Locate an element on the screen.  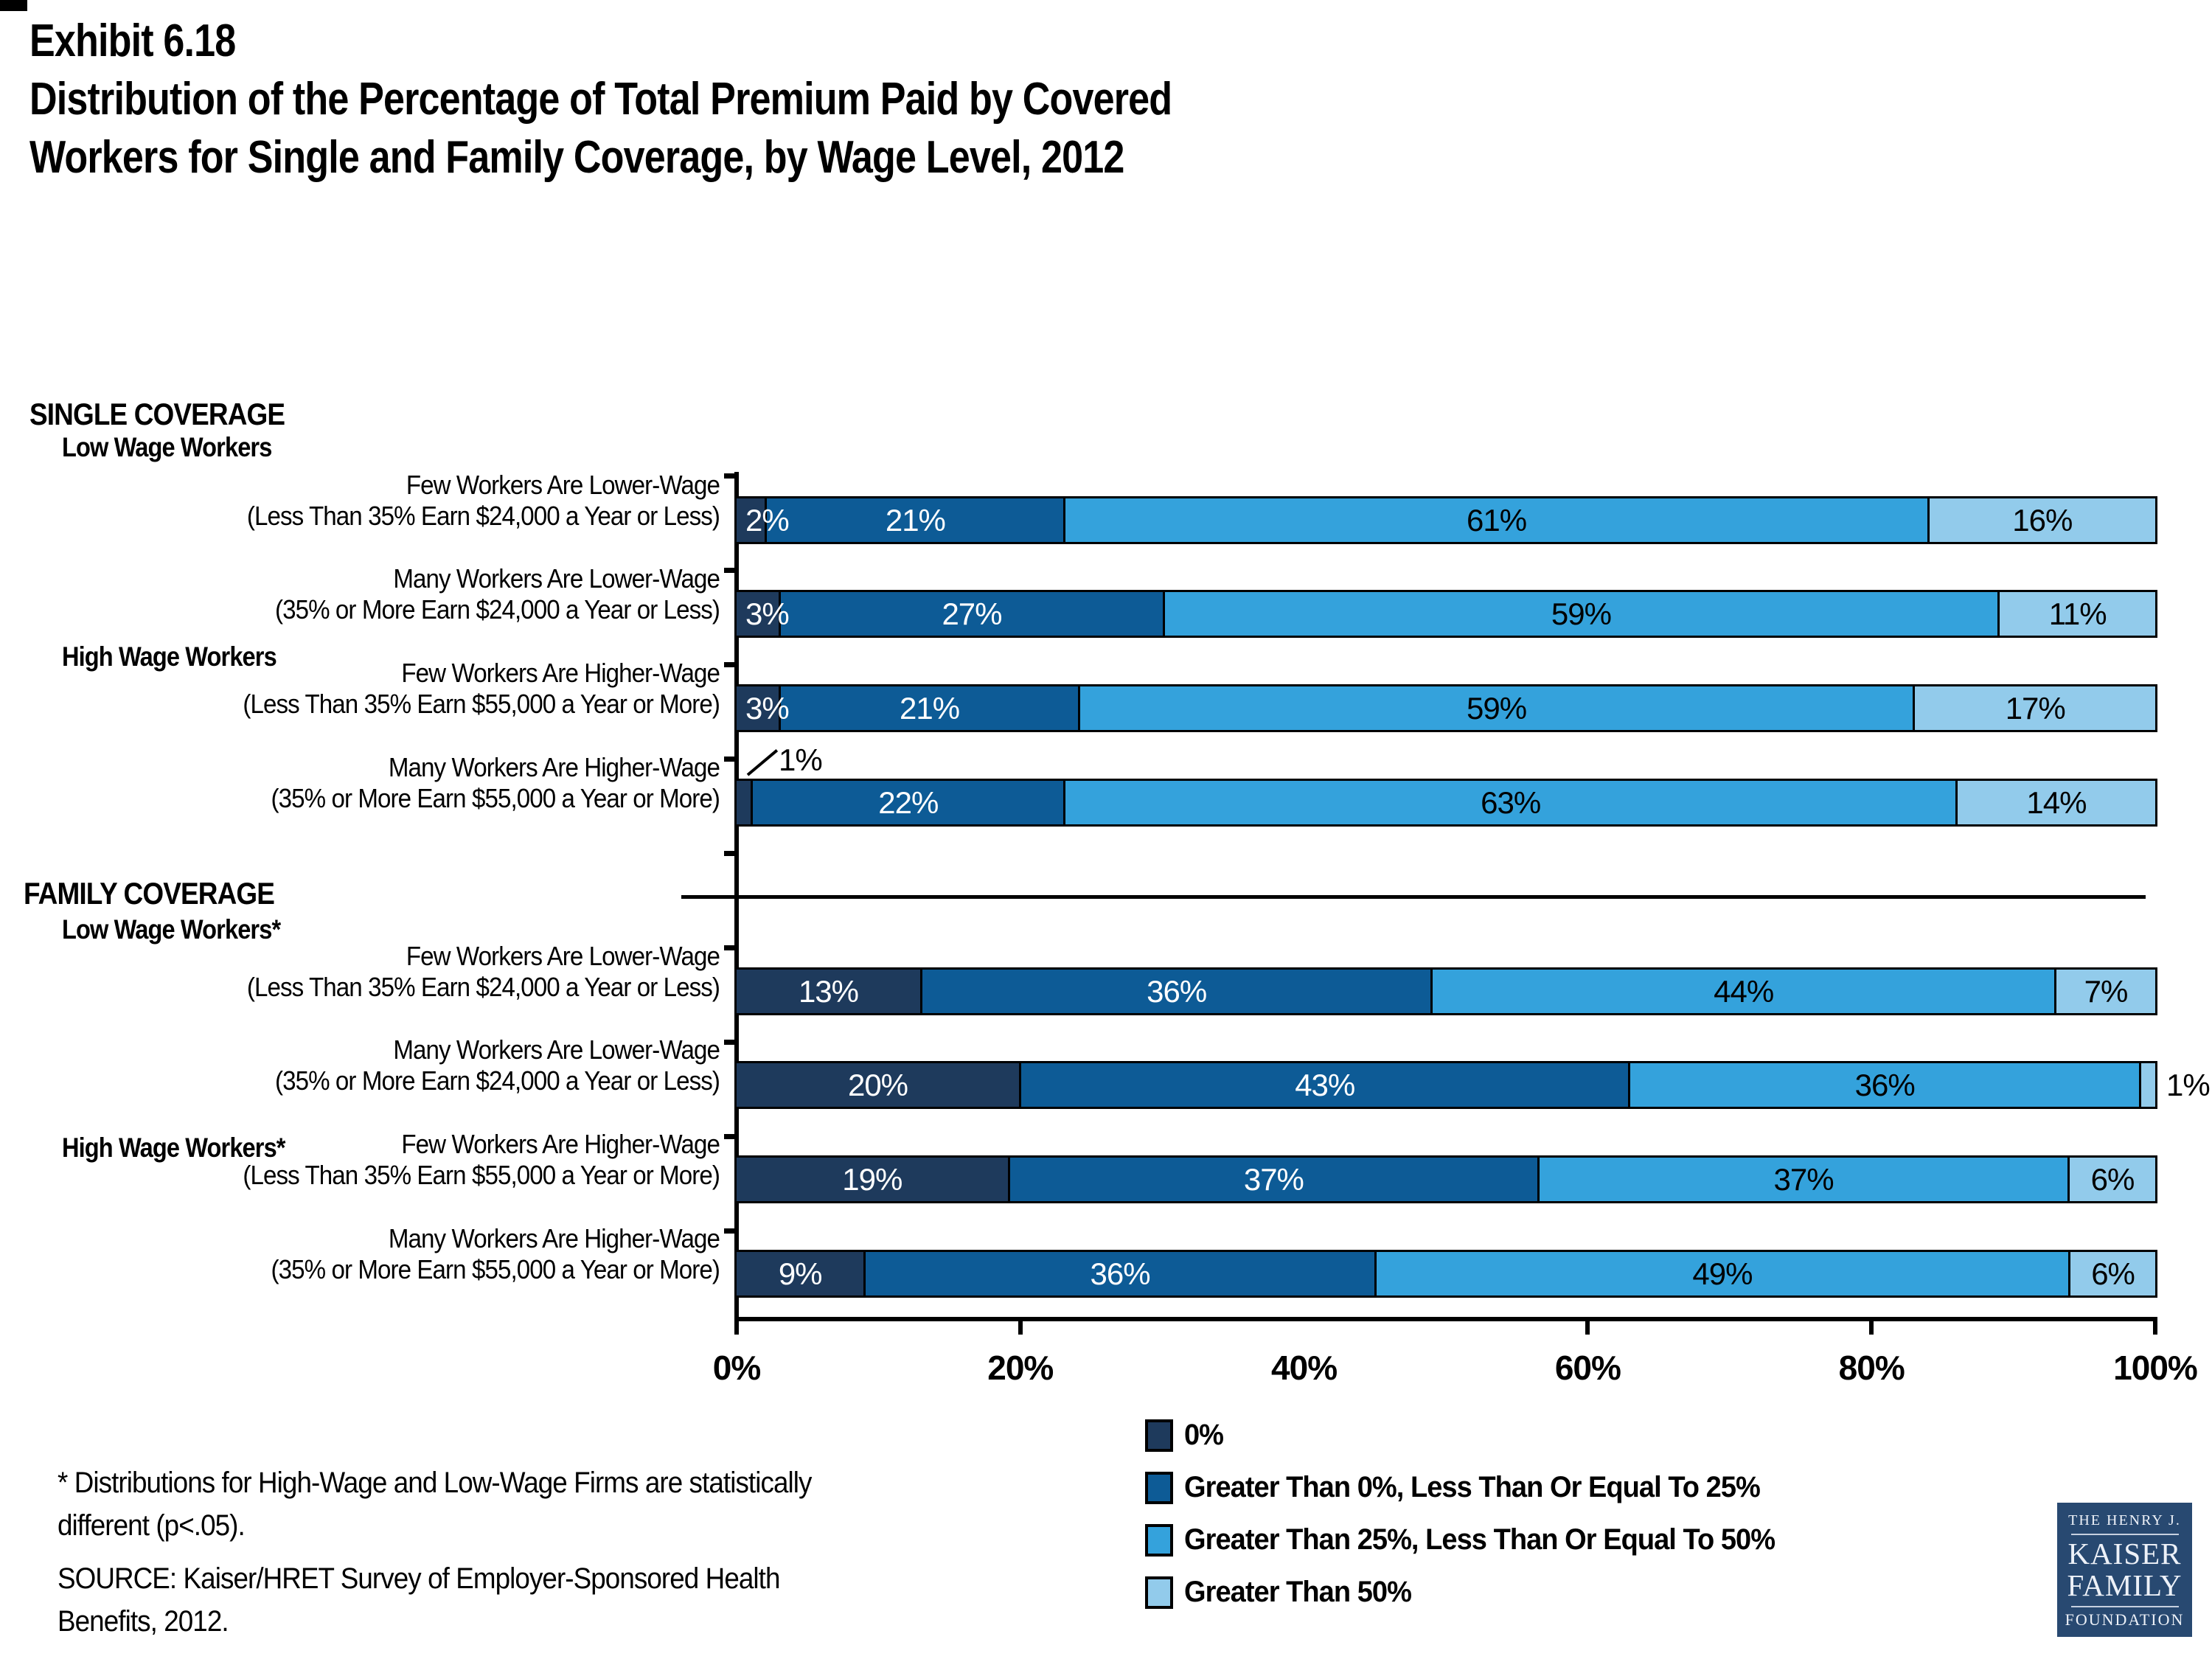
bar-segment: 19% is located at coordinates (873, 1179).